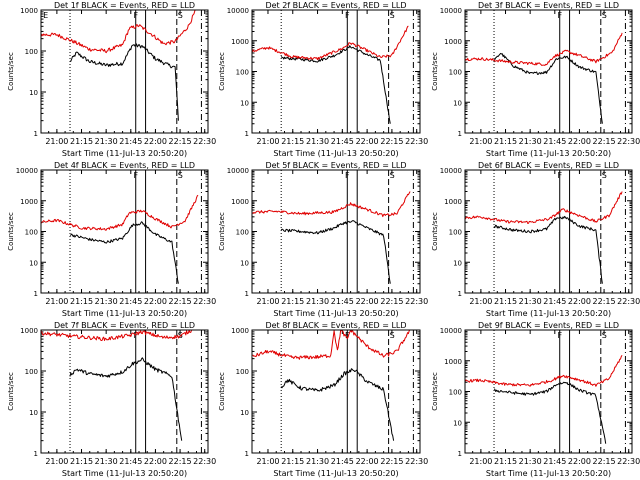 The image size is (640, 480). I want to click on chart-title: Det 2f BLACK = Events, RED = LLD, so click(335, 5).